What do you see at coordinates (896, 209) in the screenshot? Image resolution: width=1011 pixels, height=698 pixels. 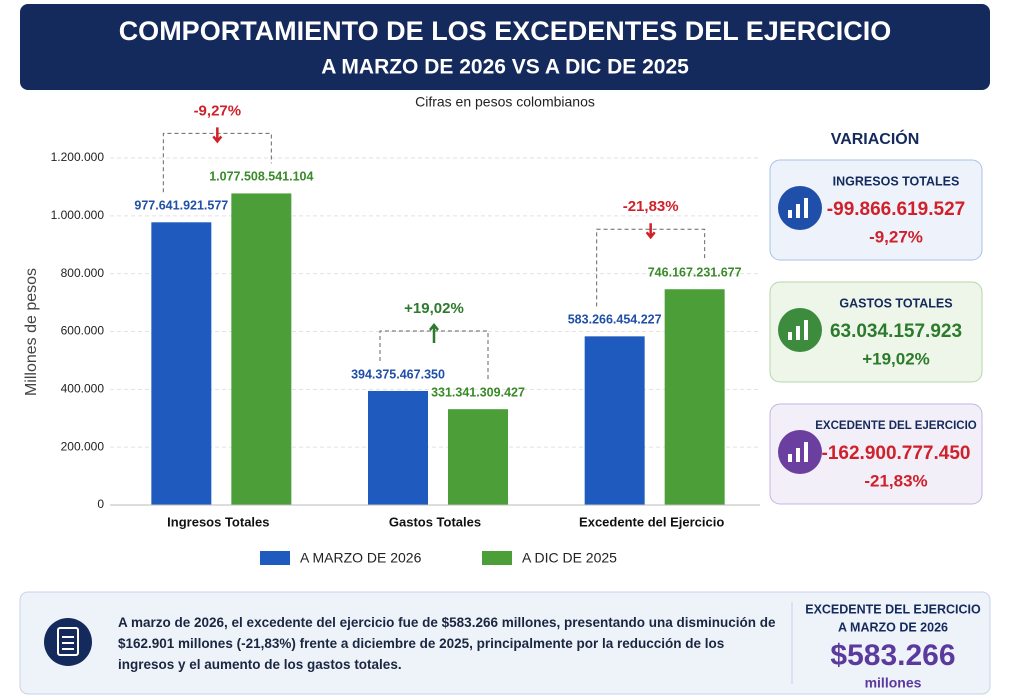 I see `card-value: -99.866.619.527` at bounding box center [896, 209].